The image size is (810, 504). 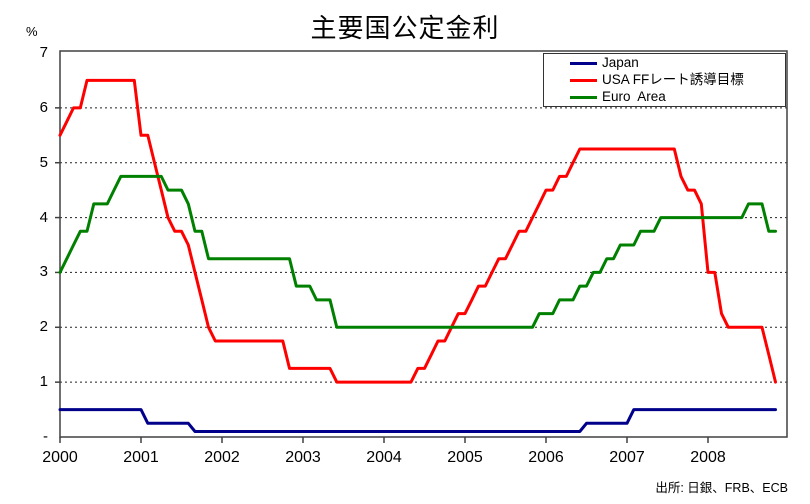 What do you see at coordinates (222, 457) in the screenshot?
I see `x-tick-label-2002: 2002` at bounding box center [222, 457].